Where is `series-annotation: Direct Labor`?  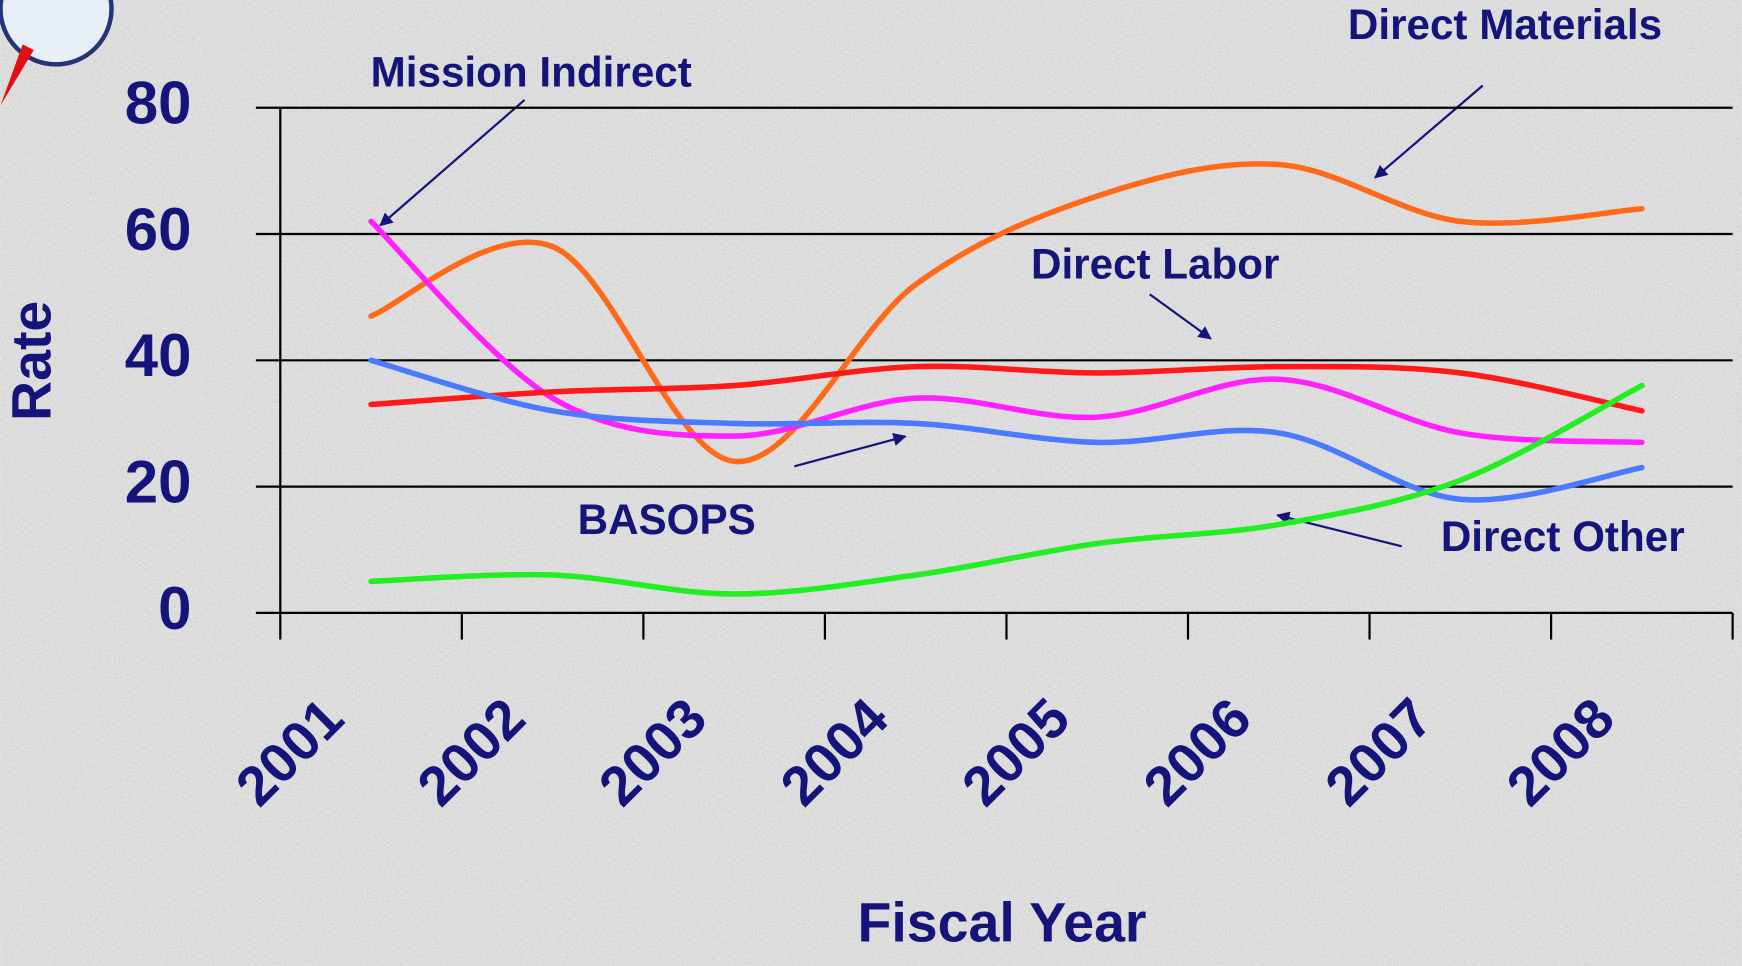 series-annotation: Direct Labor is located at coordinates (1155, 264).